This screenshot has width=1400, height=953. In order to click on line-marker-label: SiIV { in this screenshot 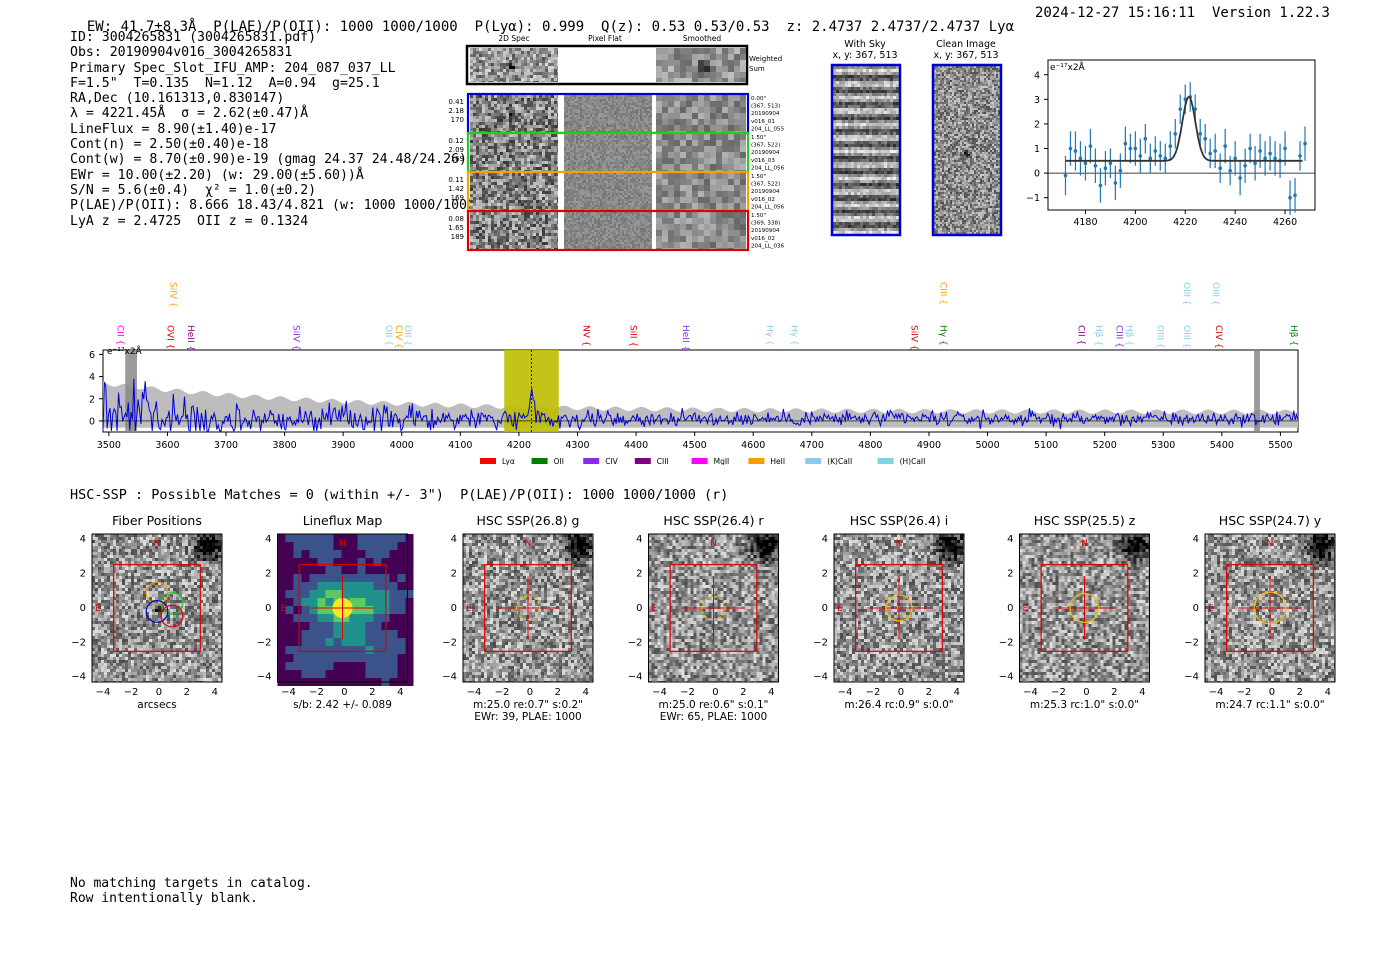, I will do `click(913, 338)`.